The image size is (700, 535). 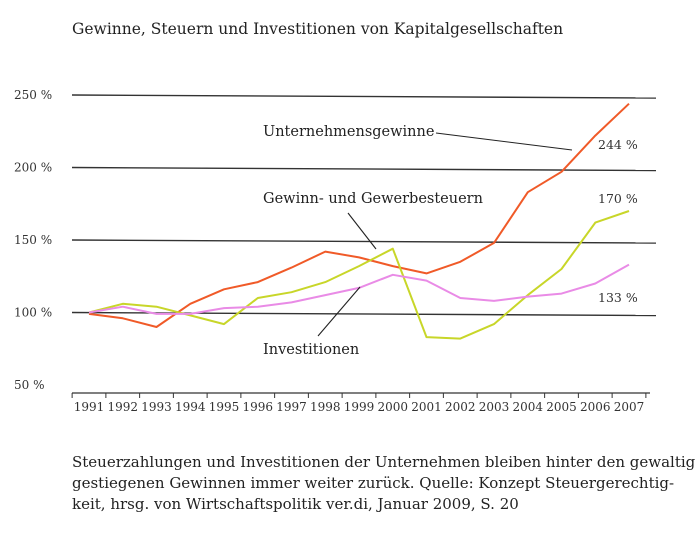 What do you see at coordinates (257, 407) in the screenshot?
I see `x-tick-label-1996: 1996` at bounding box center [257, 407].